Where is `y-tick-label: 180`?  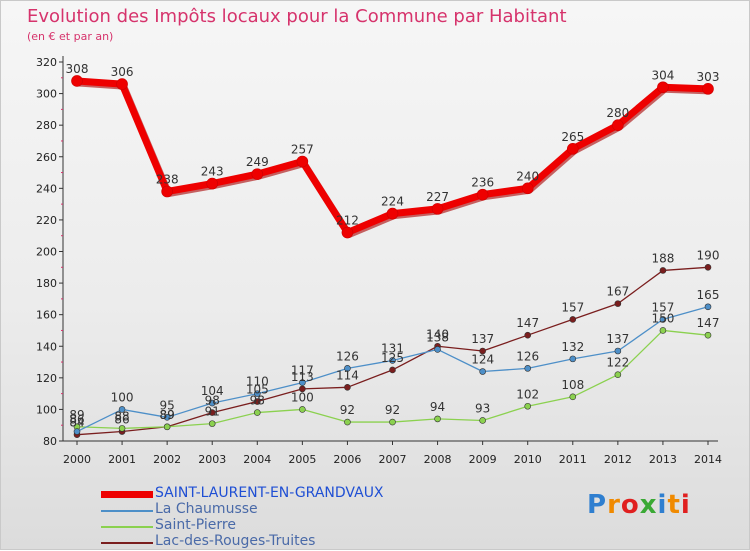 y-tick-label: 180 is located at coordinates (46, 283).